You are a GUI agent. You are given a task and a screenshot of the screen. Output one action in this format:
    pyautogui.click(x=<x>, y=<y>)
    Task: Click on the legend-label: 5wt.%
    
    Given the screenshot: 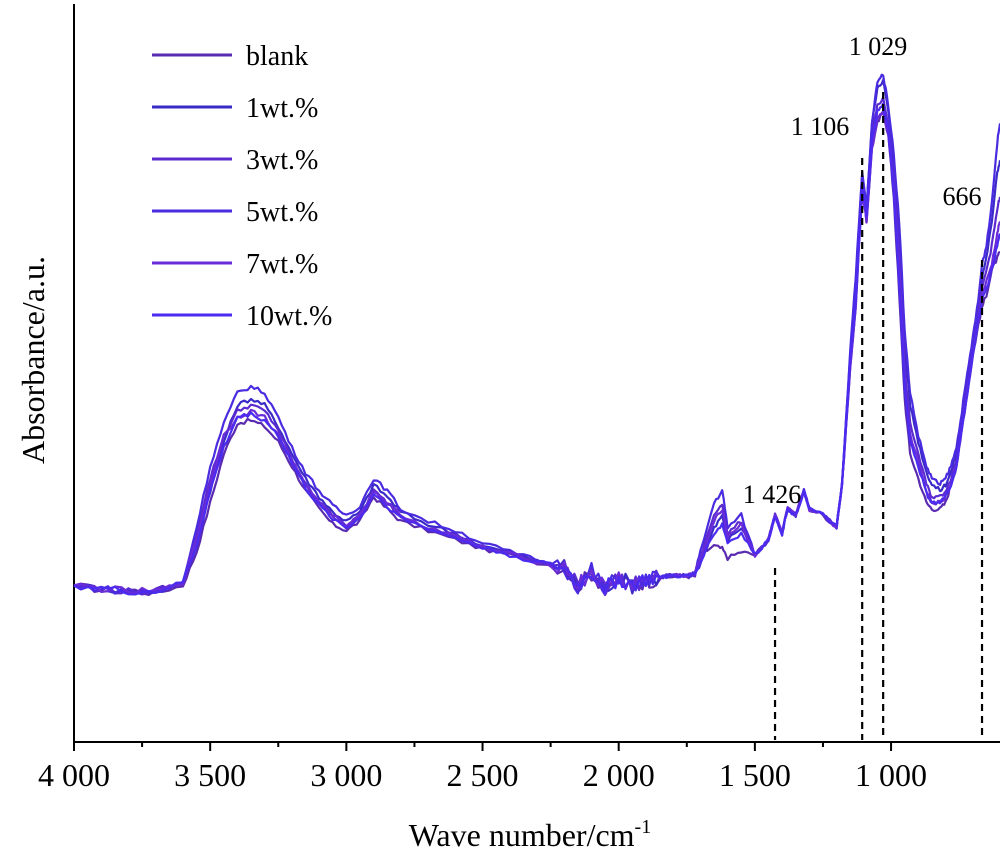 What is the action you would take?
    pyautogui.click(x=282, y=212)
    